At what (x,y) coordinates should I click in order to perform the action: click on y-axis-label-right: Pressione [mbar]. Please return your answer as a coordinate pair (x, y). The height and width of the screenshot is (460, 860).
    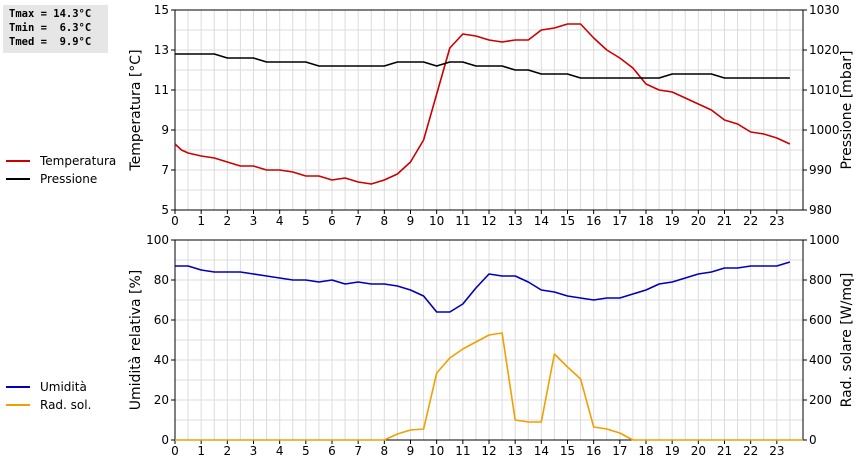
    Looking at the image, I should click on (847, 109).